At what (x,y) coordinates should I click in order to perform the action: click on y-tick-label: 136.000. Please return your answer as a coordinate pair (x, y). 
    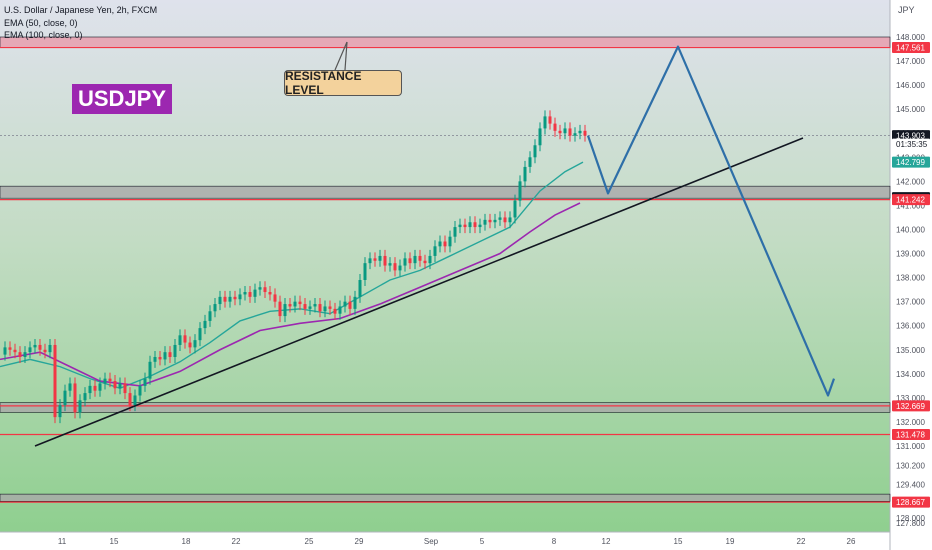
    Looking at the image, I should click on (910, 326).